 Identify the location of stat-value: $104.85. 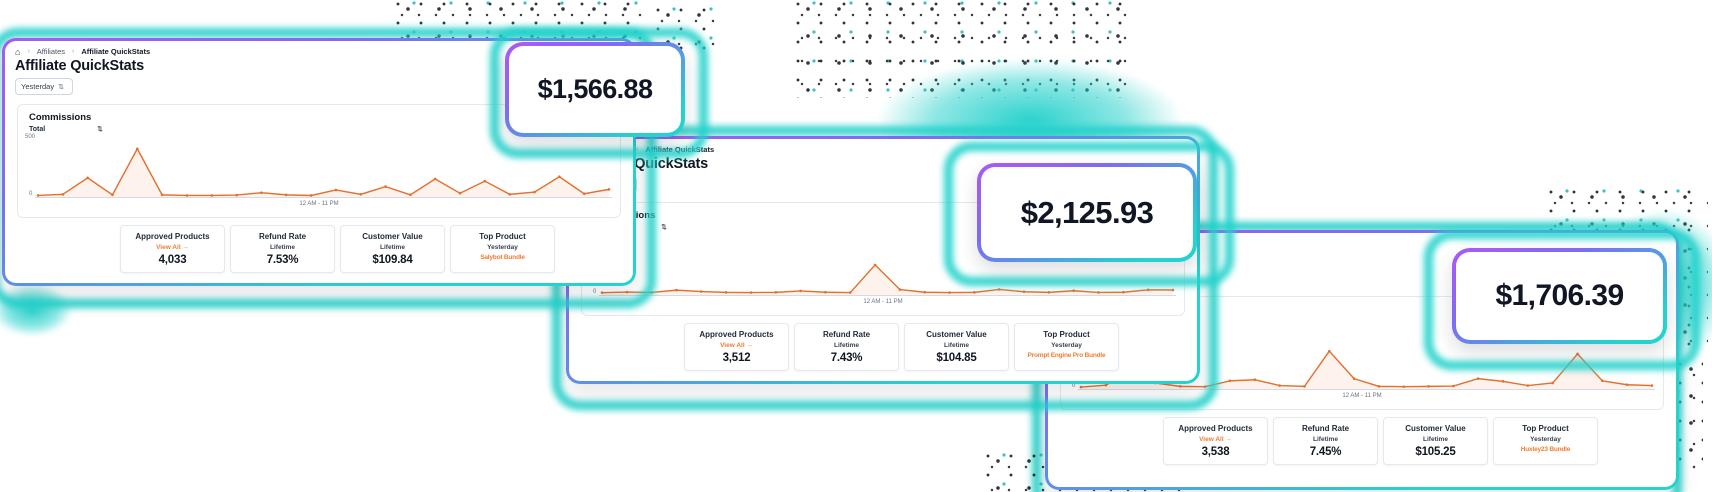
(956, 358).